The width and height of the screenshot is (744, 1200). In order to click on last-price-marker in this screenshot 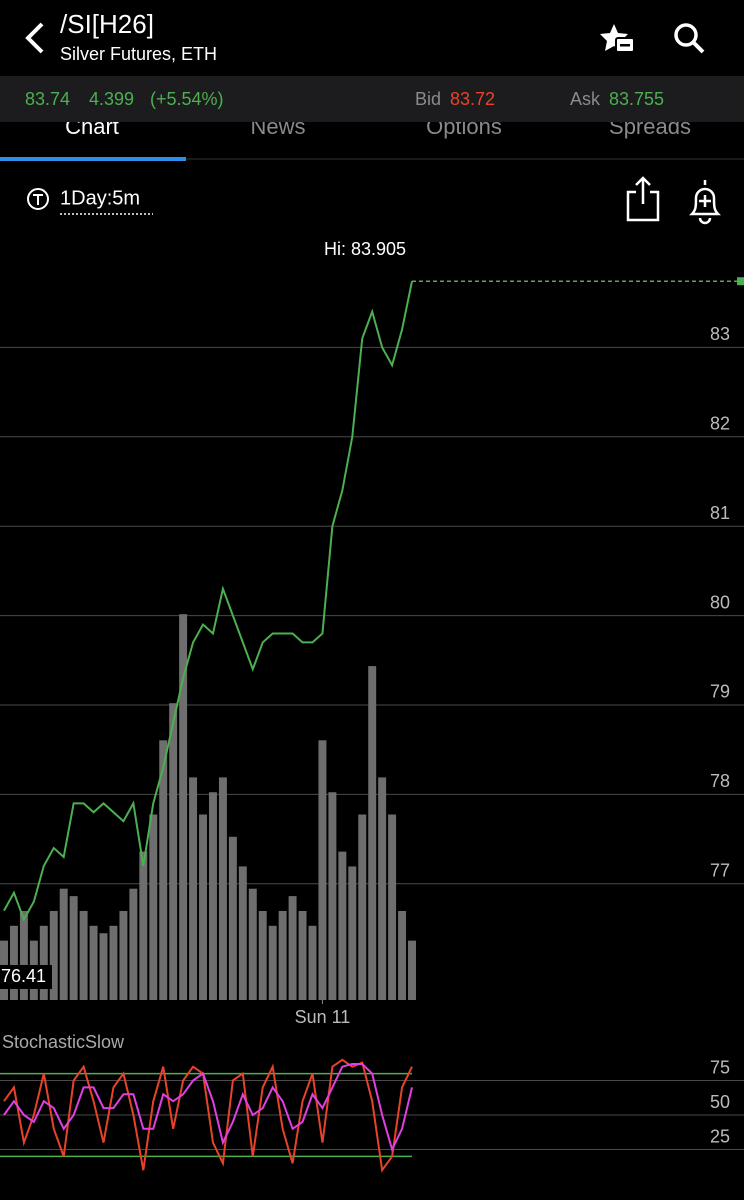, I will do `click(740, 281)`.